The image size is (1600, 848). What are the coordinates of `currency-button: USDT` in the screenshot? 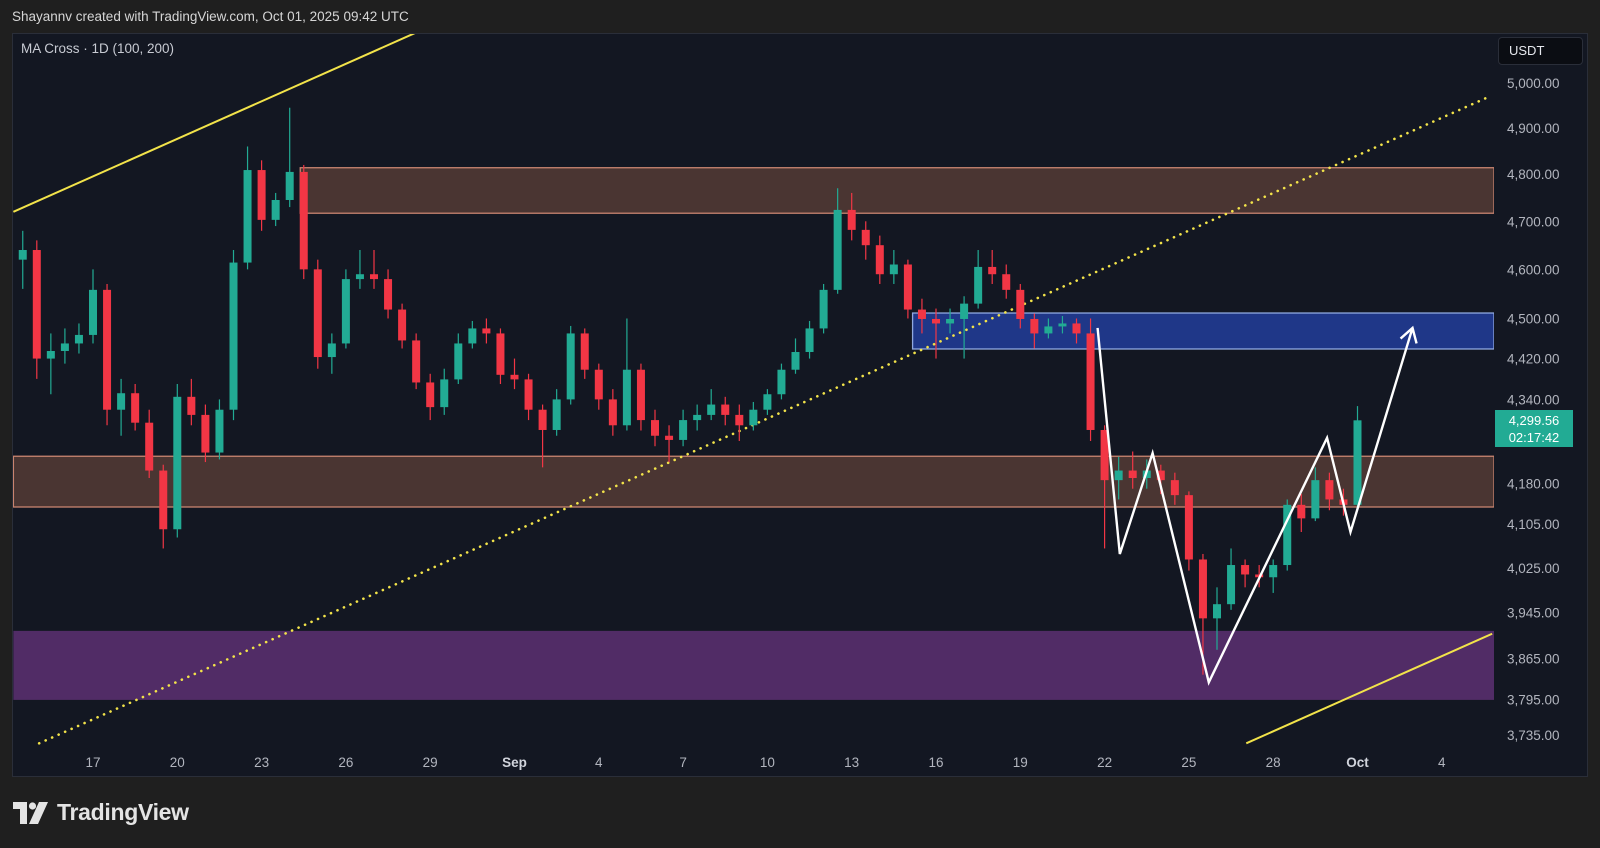 It's located at (1540, 51).